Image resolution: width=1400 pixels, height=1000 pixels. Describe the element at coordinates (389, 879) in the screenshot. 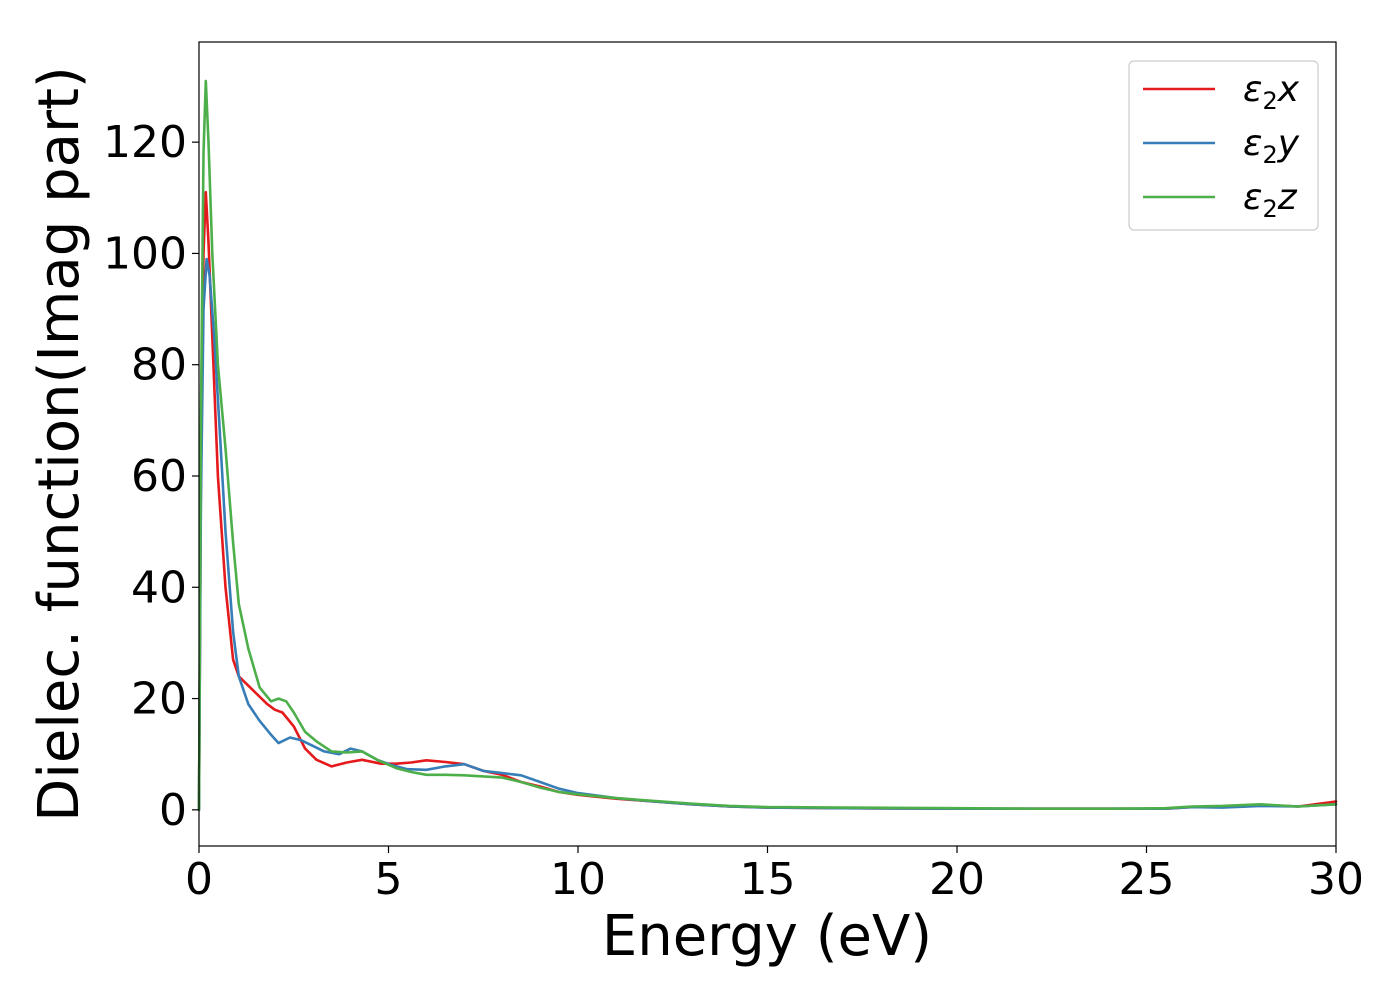

I see `x-tick-label: 5` at that location.